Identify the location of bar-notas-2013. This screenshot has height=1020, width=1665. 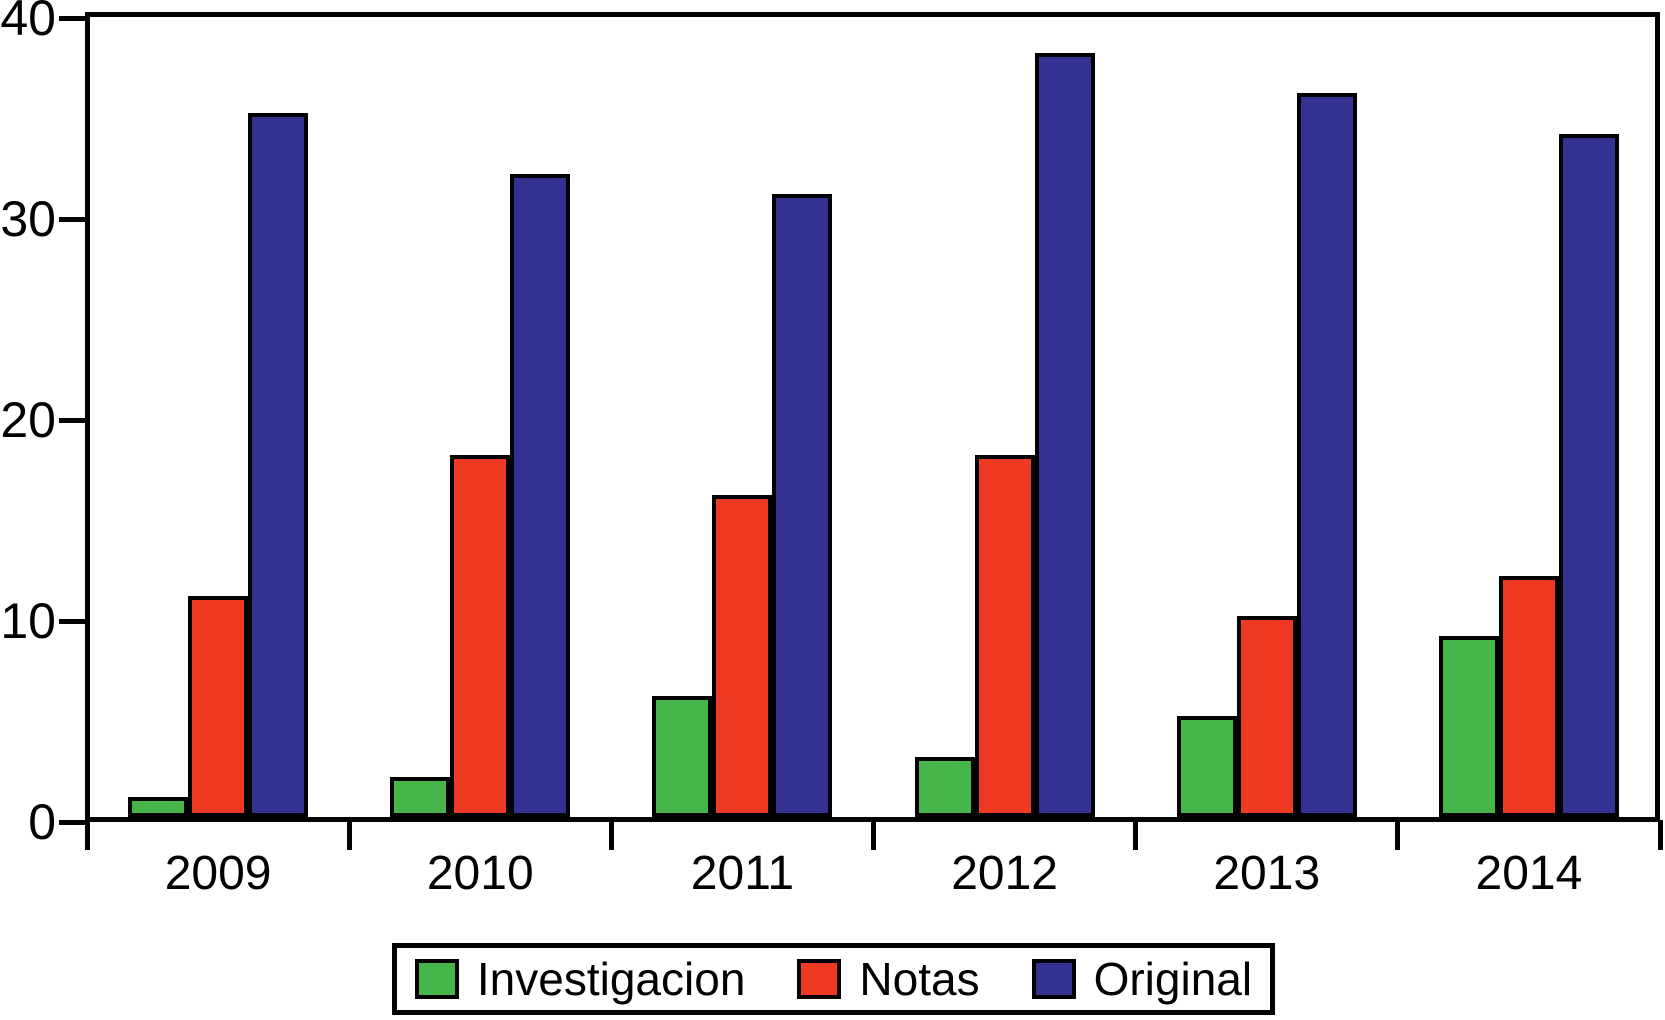
(1266, 716).